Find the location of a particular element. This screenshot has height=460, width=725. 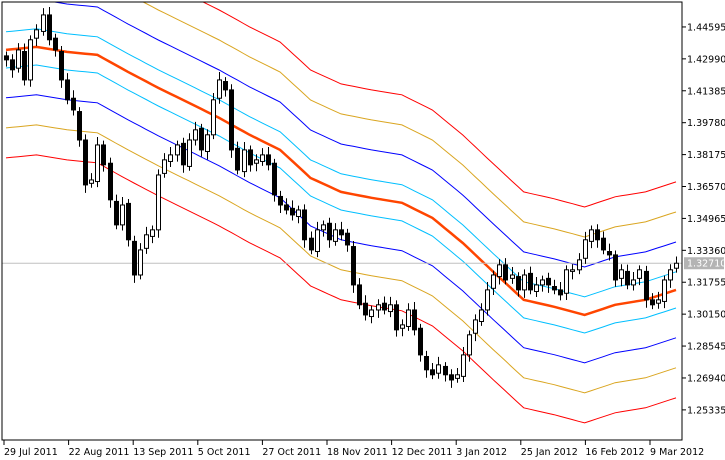

x-tick-label: 3 Jan 2012 is located at coordinates (481, 452).